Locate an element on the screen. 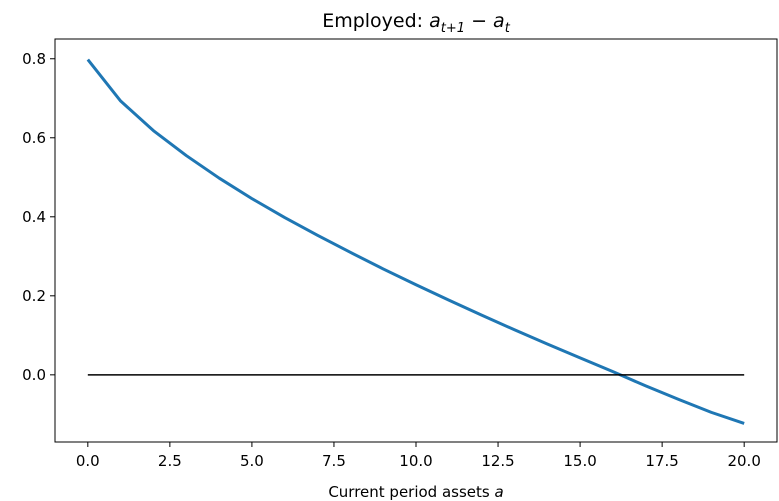 The image size is (779, 501). x-tick-label: 17.5 is located at coordinates (661, 461).